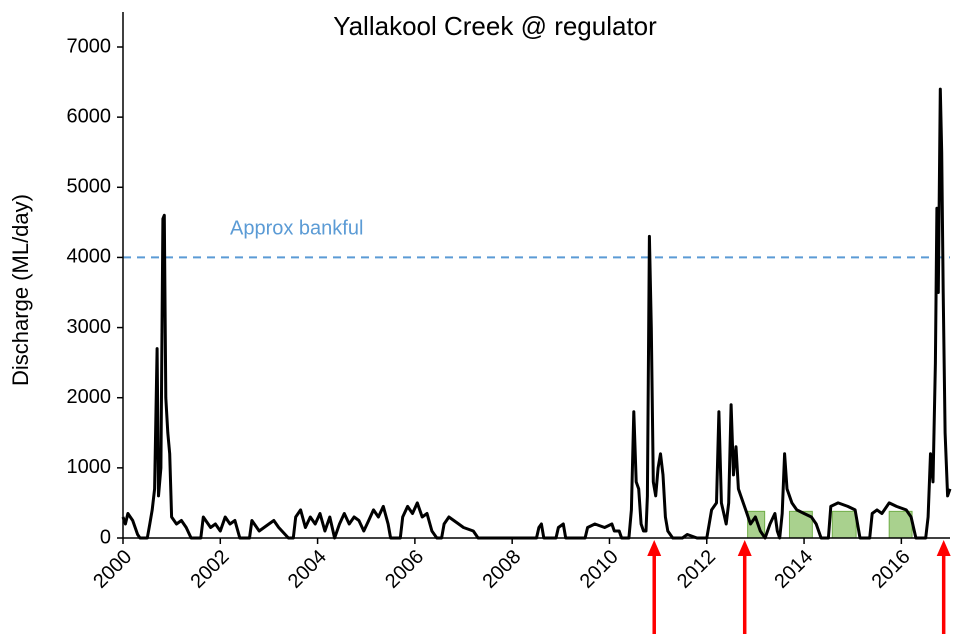 The width and height of the screenshot is (953, 634). What do you see at coordinates (844, 524) in the screenshot?
I see `shaded-box` at bounding box center [844, 524].